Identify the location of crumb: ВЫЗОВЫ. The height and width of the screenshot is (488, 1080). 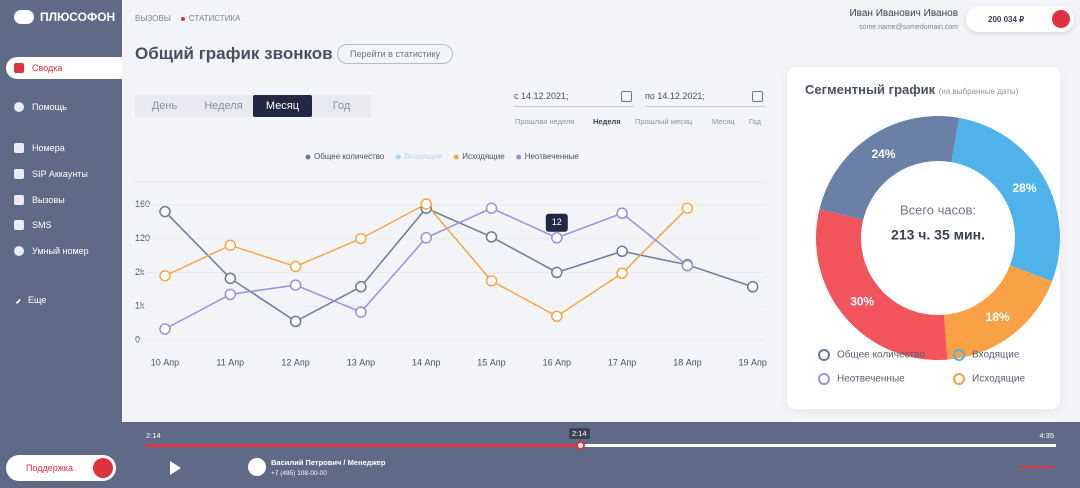
(153, 18).